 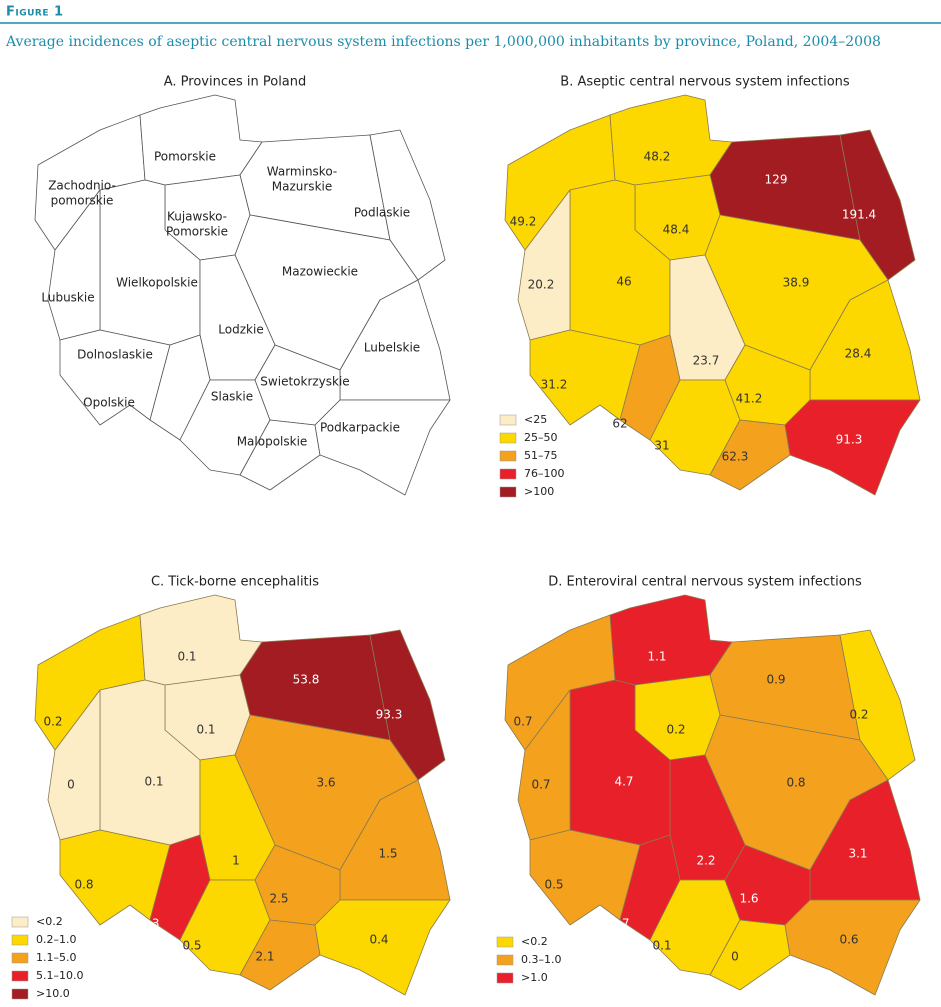 What do you see at coordinates (541, 285) in the screenshot?
I see `province-value: 20.2` at bounding box center [541, 285].